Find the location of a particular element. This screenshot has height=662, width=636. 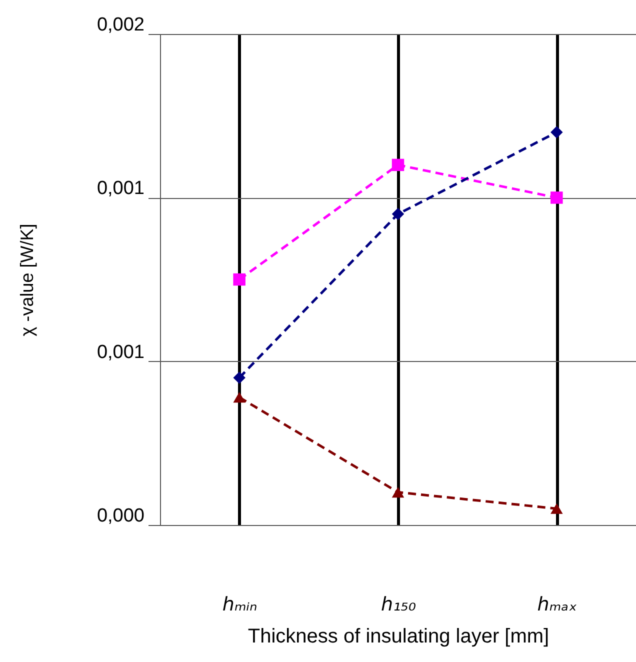

x-tick-label: hₘᵢₙ is located at coordinates (240, 605).